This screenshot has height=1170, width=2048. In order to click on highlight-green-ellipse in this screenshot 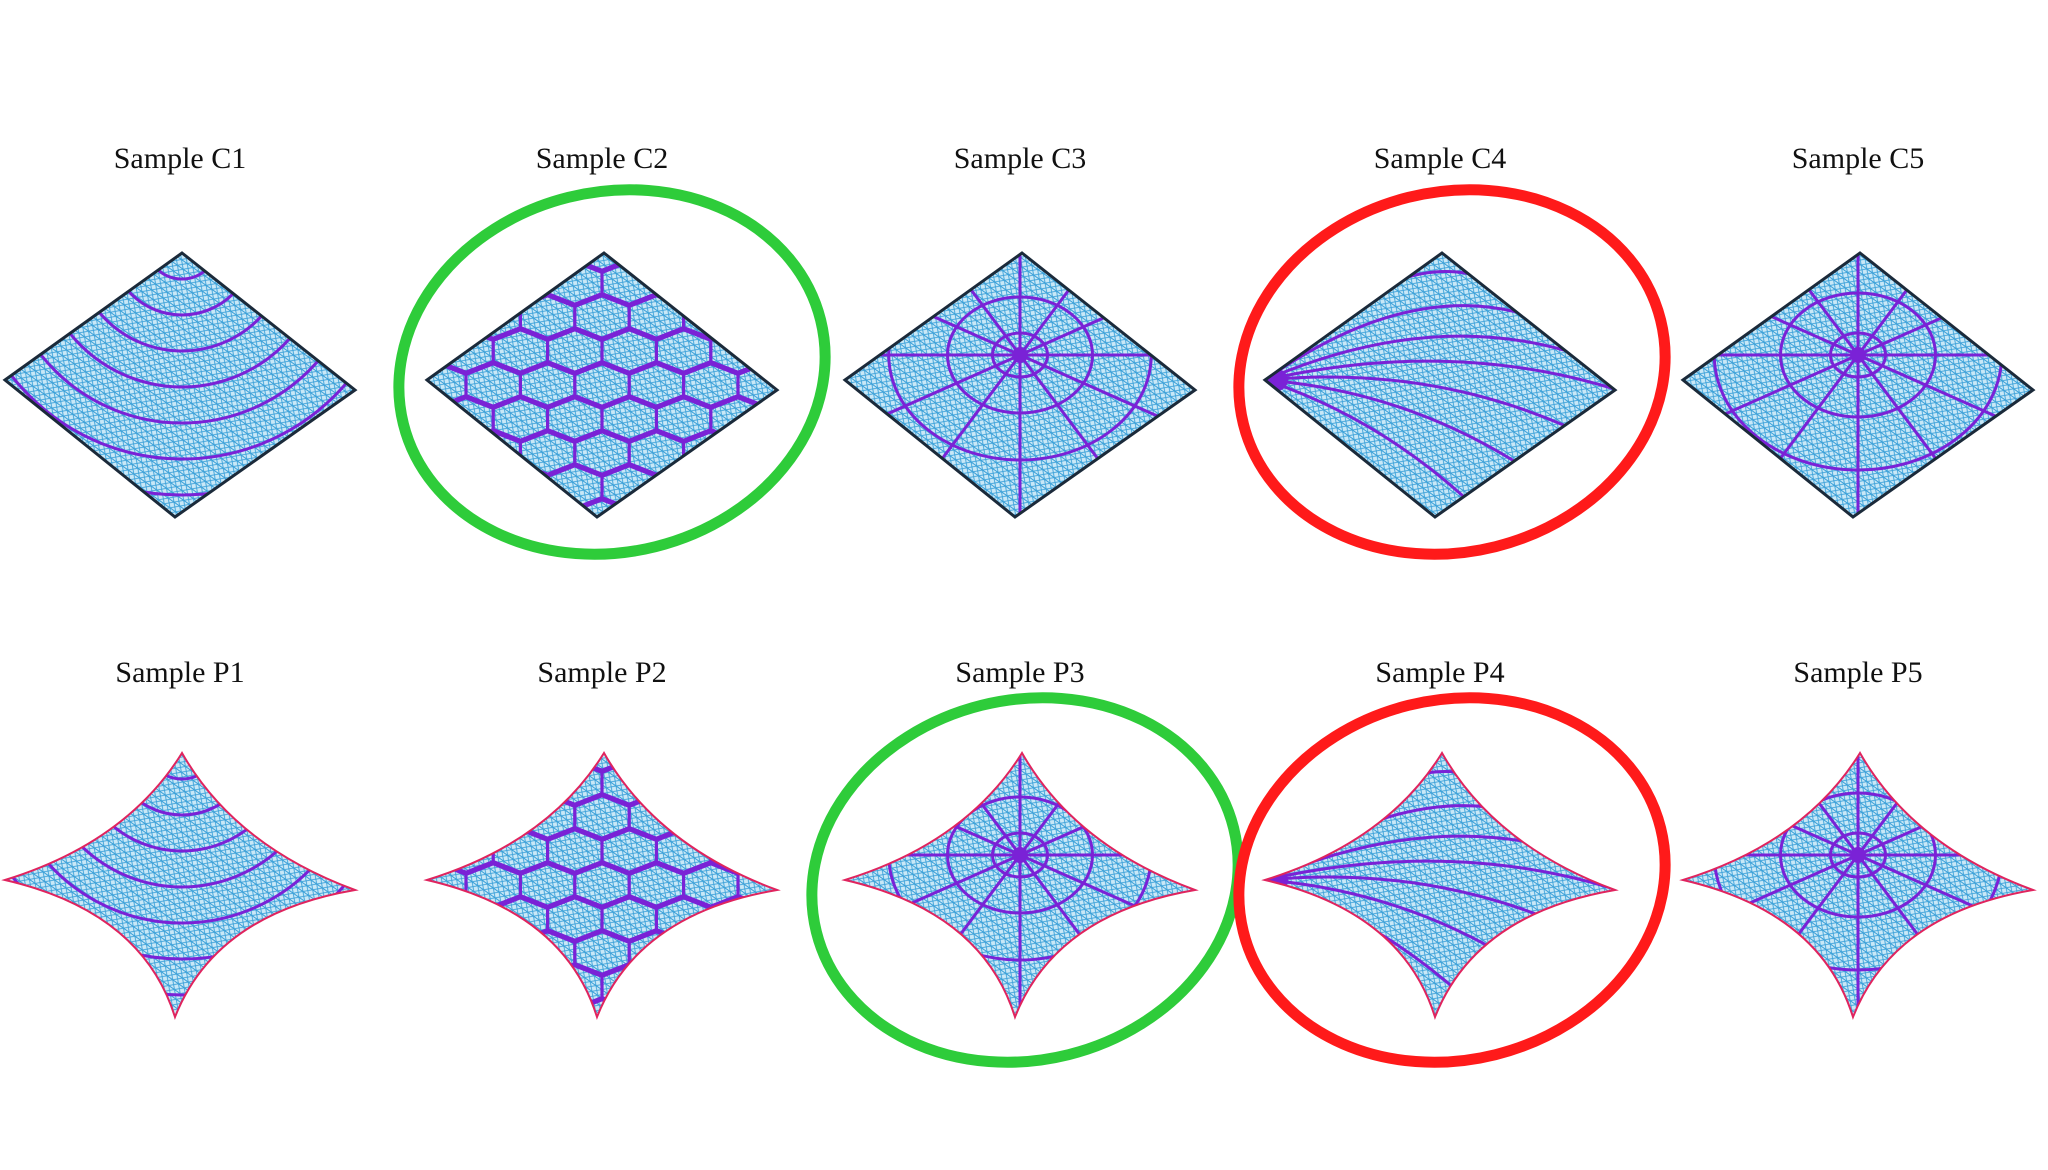, I will do `click(1025, 880)`.